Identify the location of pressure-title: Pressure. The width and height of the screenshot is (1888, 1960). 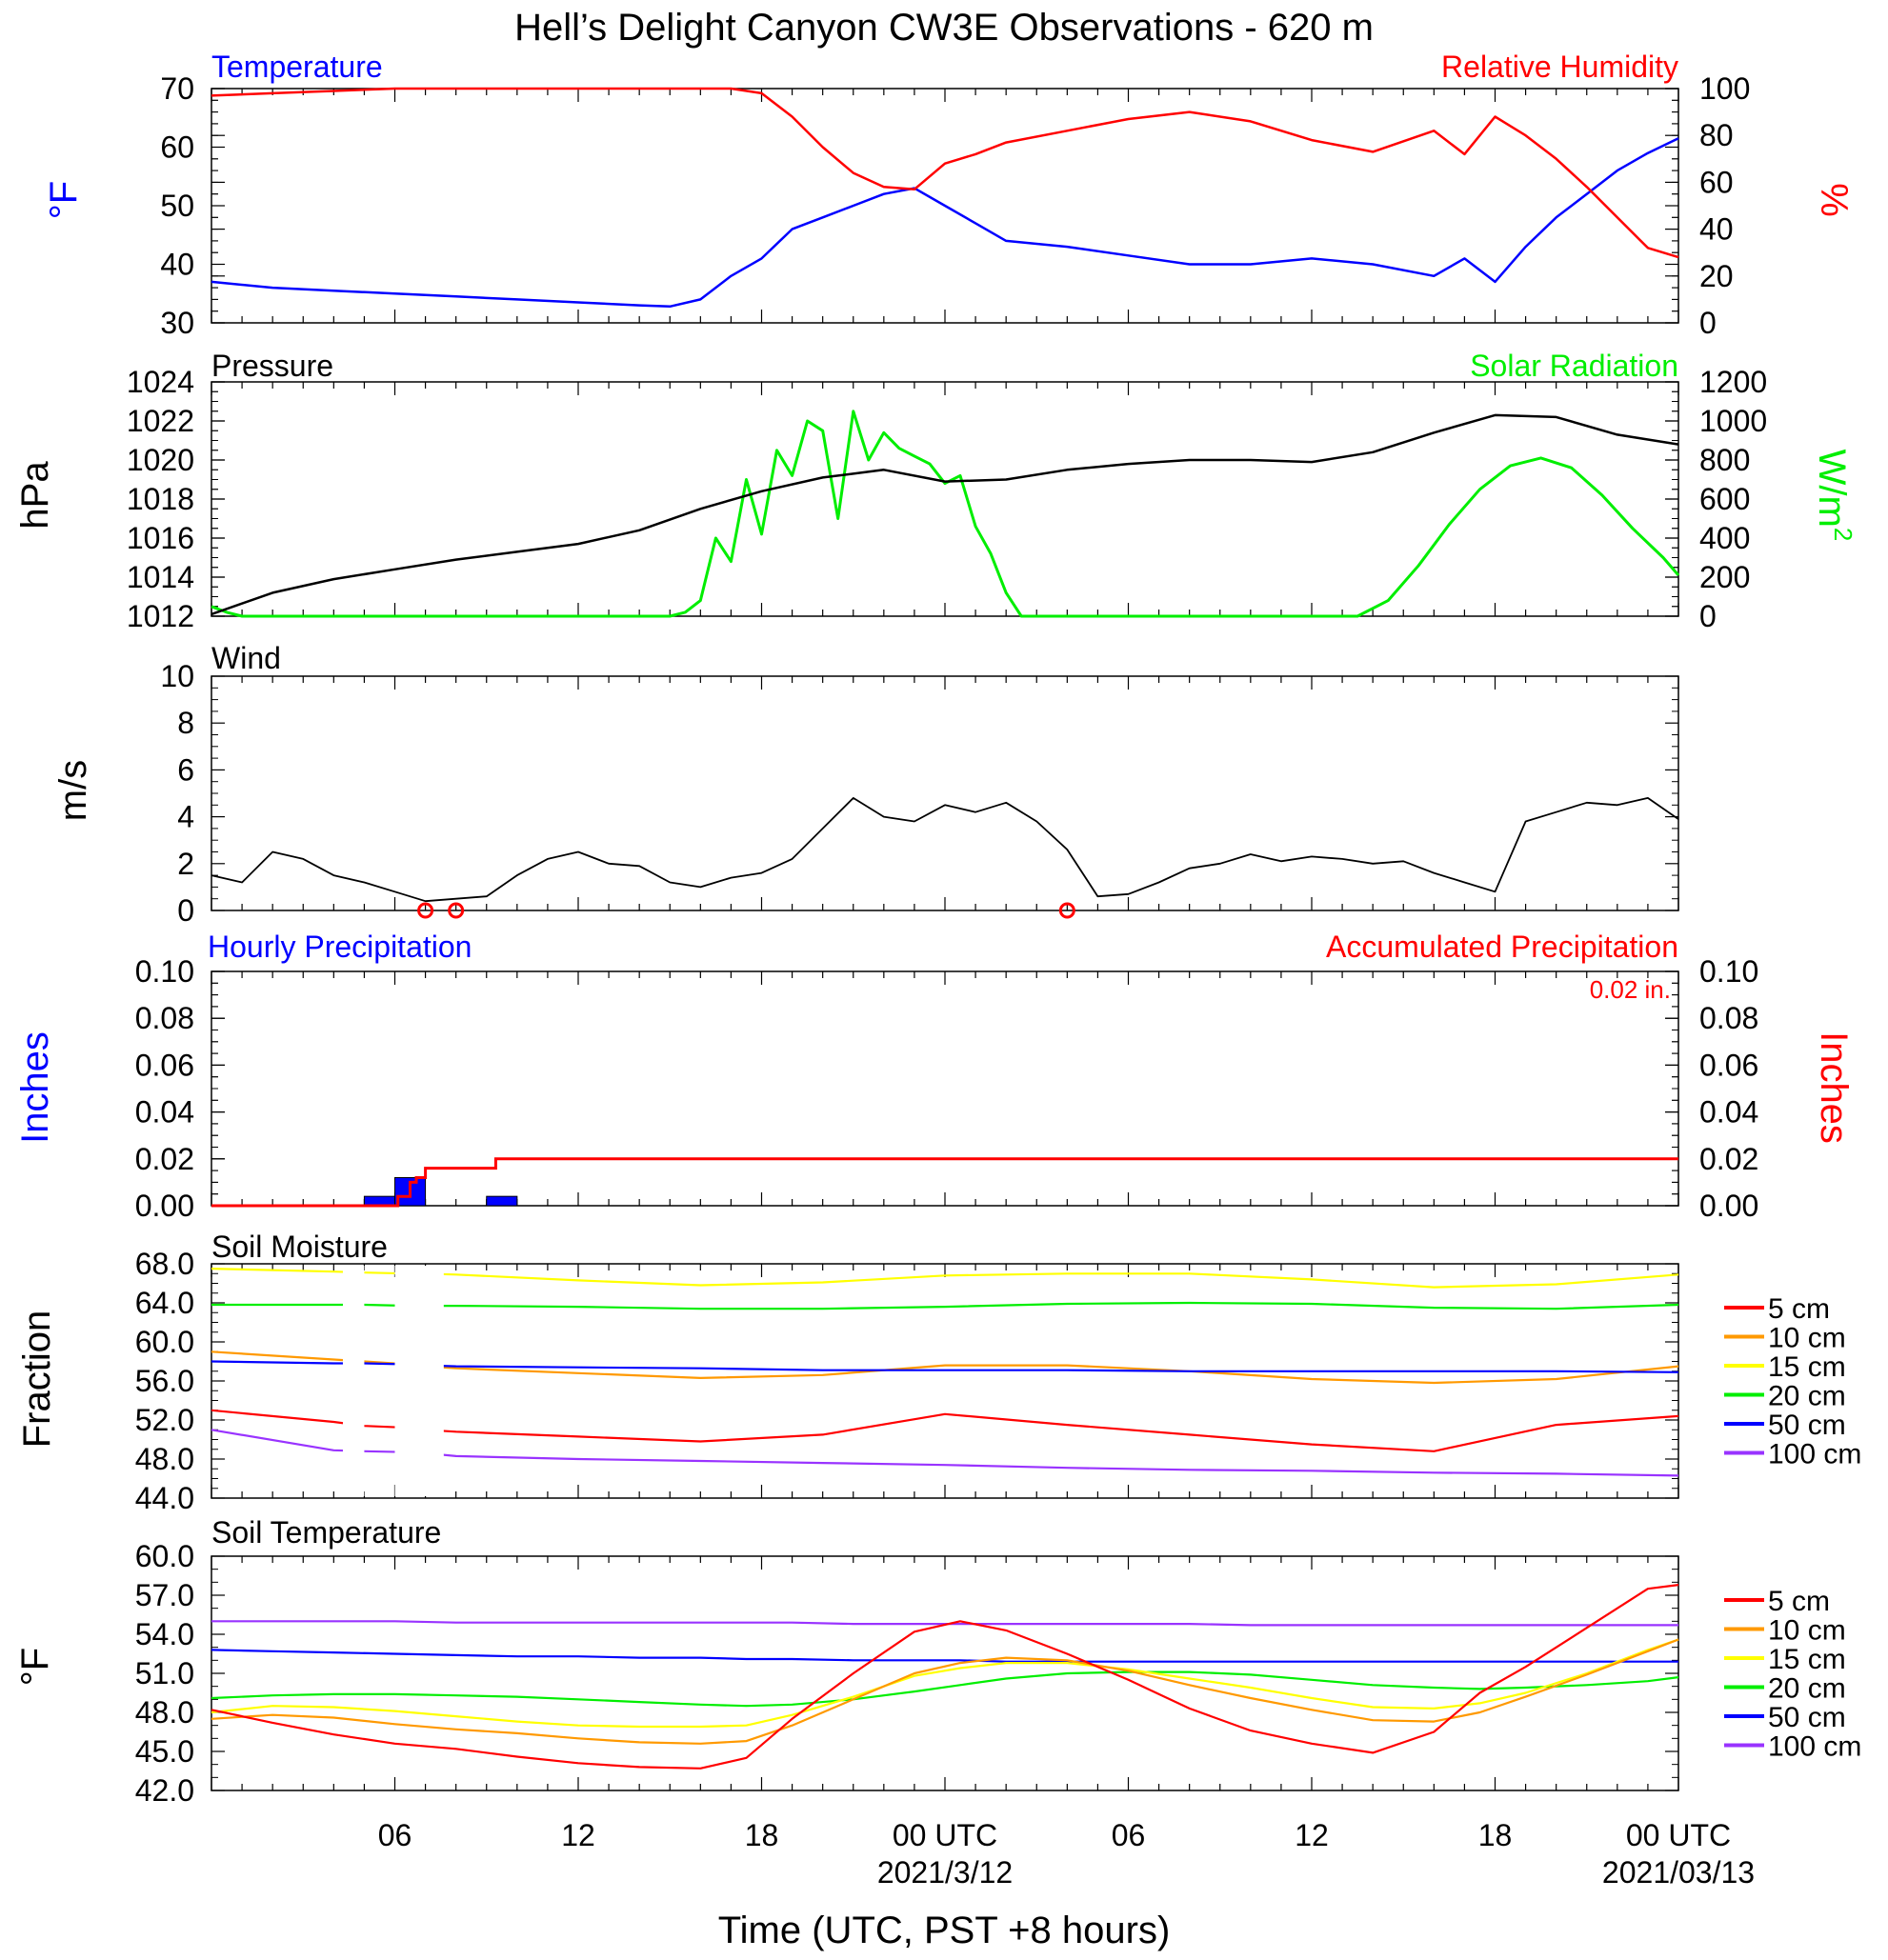
(272, 366).